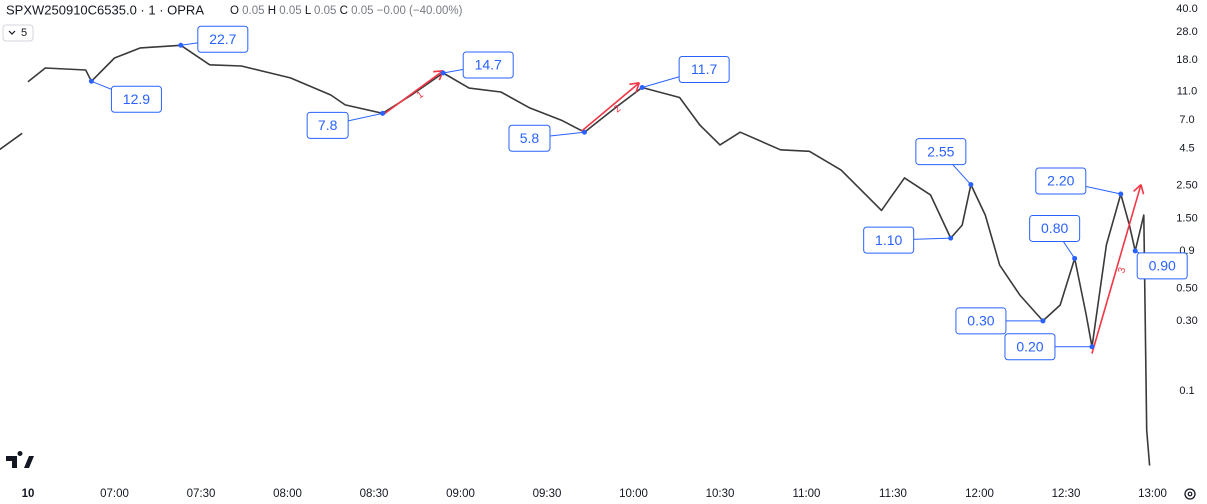 The height and width of the screenshot is (504, 1207). I want to click on arrow-label: 1, so click(420, 95).